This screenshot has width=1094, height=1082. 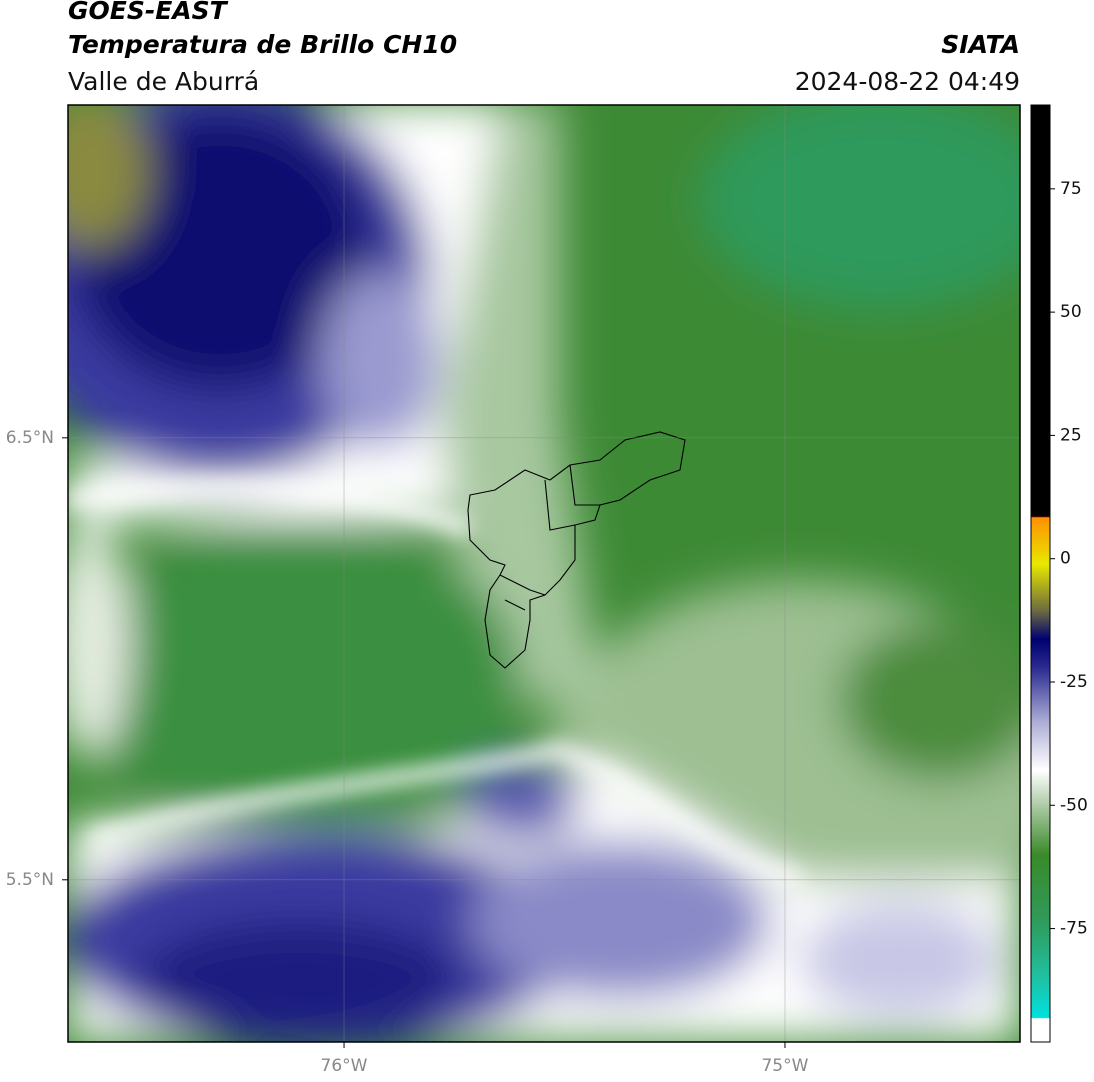 What do you see at coordinates (163, 81) in the screenshot?
I see `region: Valle de Aburrá` at bounding box center [163, 81].